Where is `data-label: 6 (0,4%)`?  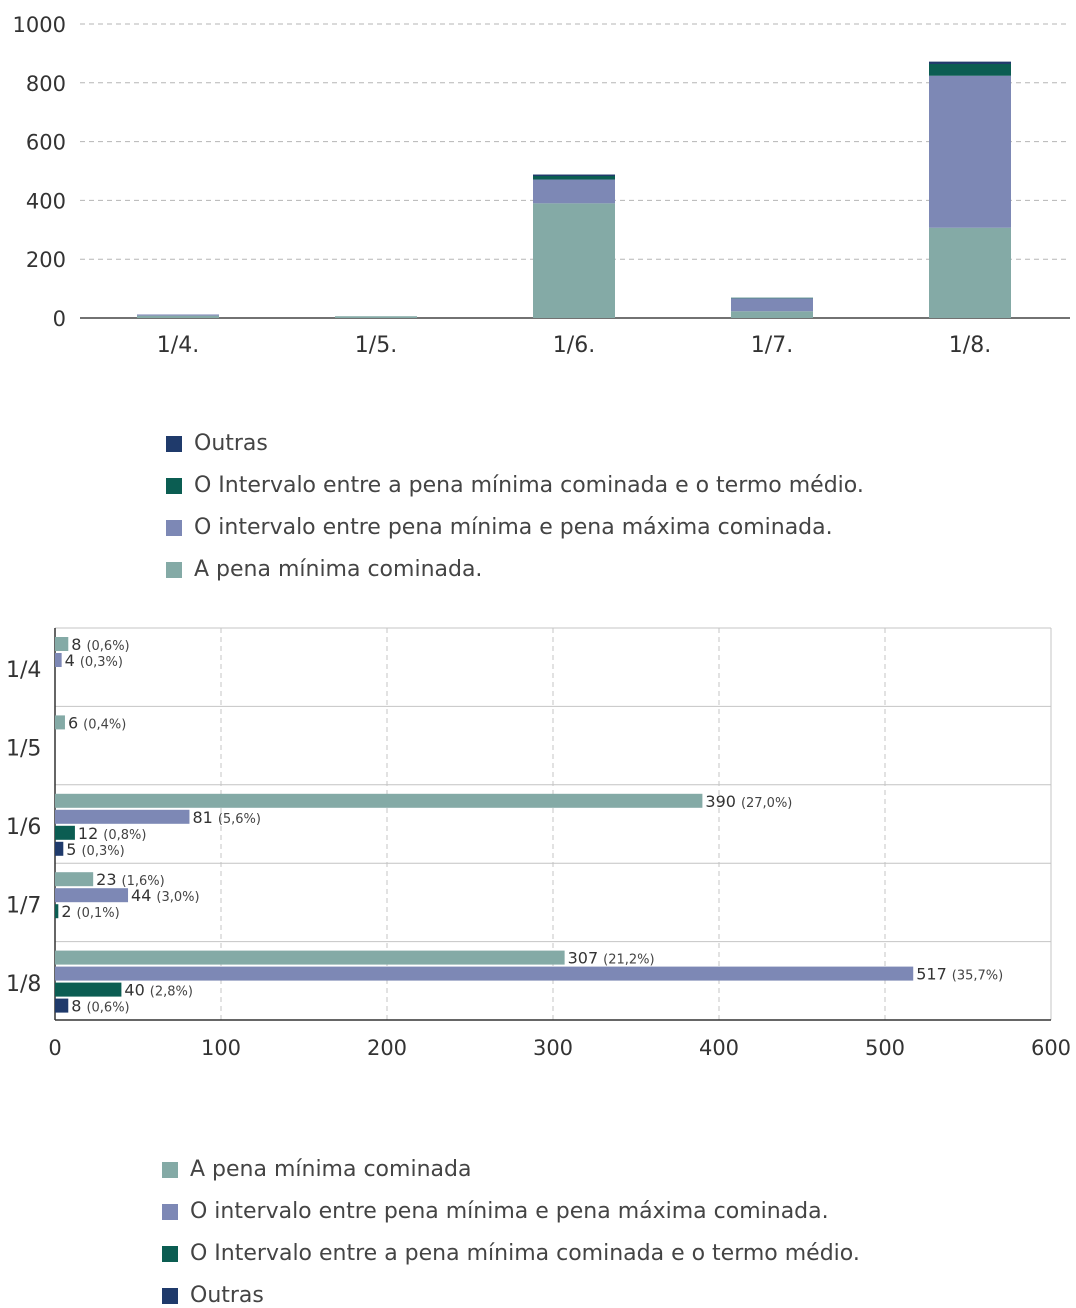
data-label: 6 (0,4%) is located at coordinates (97, 722).